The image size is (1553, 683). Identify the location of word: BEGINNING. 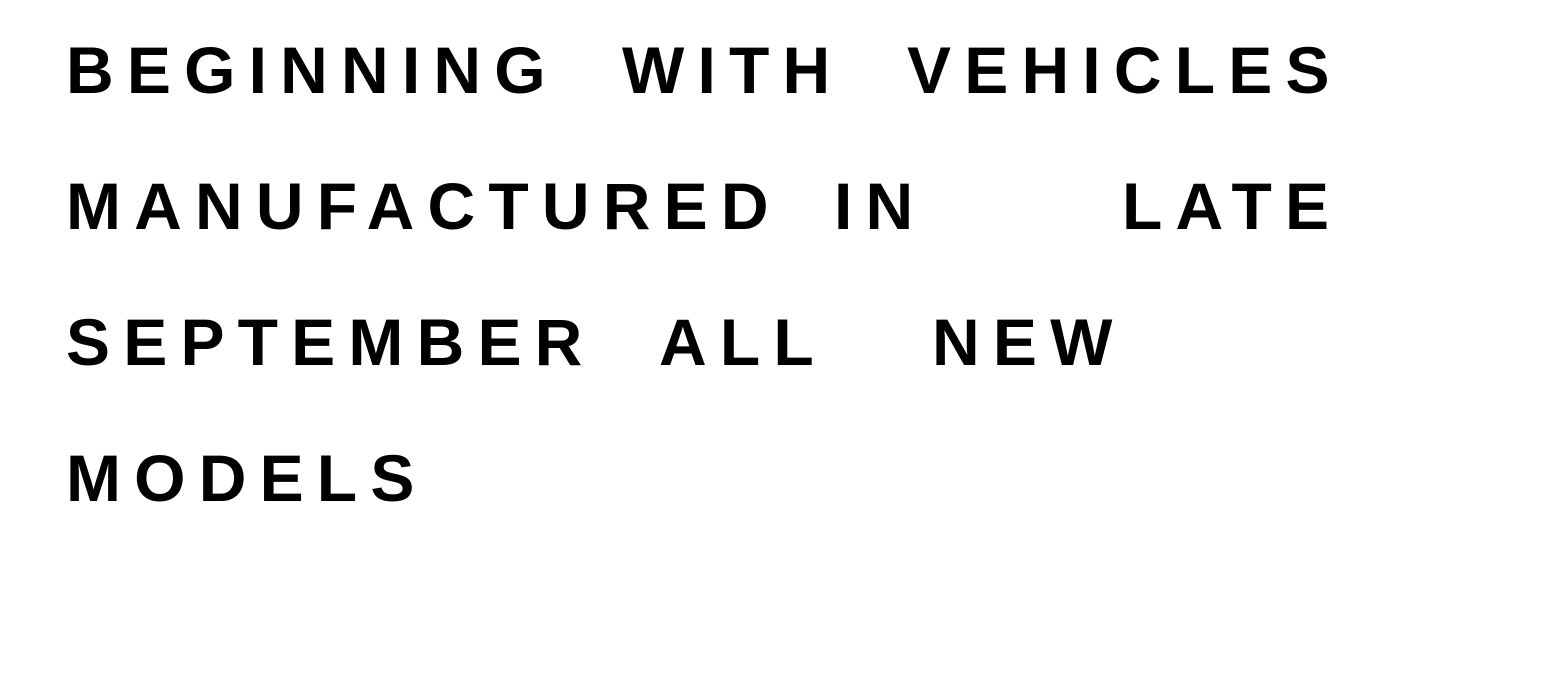
(312, 70).